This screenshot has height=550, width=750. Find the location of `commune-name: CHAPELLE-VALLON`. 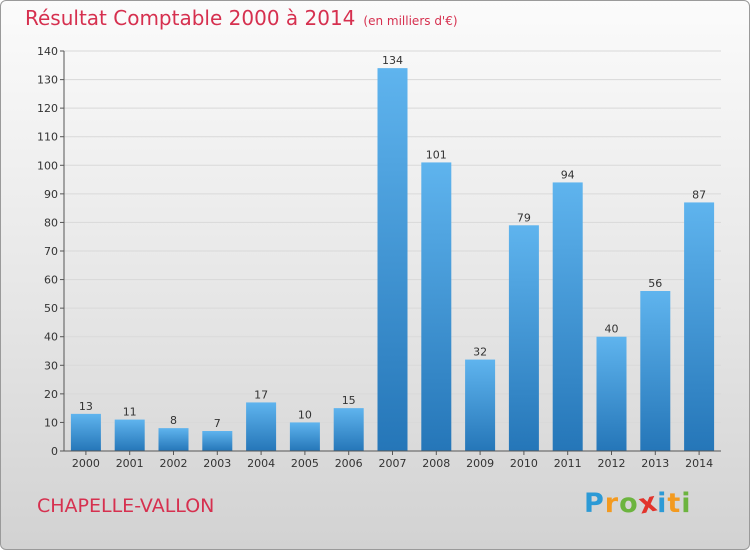

commune-name: CHAPELLE-VALLON is located at coordinates (126, 506).